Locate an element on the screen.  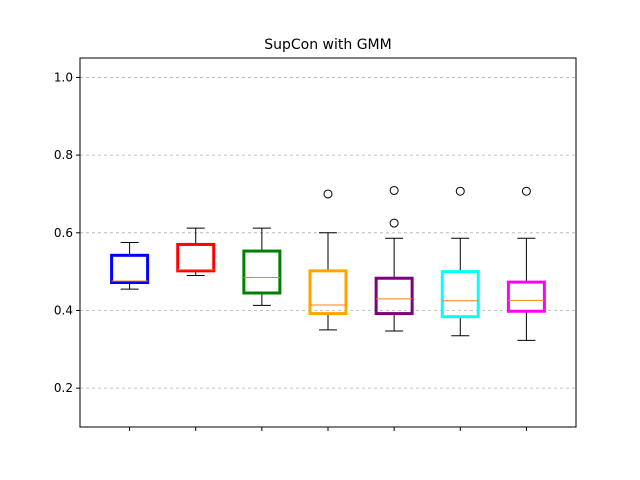
y-tick-label: 0.8 is located at coordinates (63, 155).